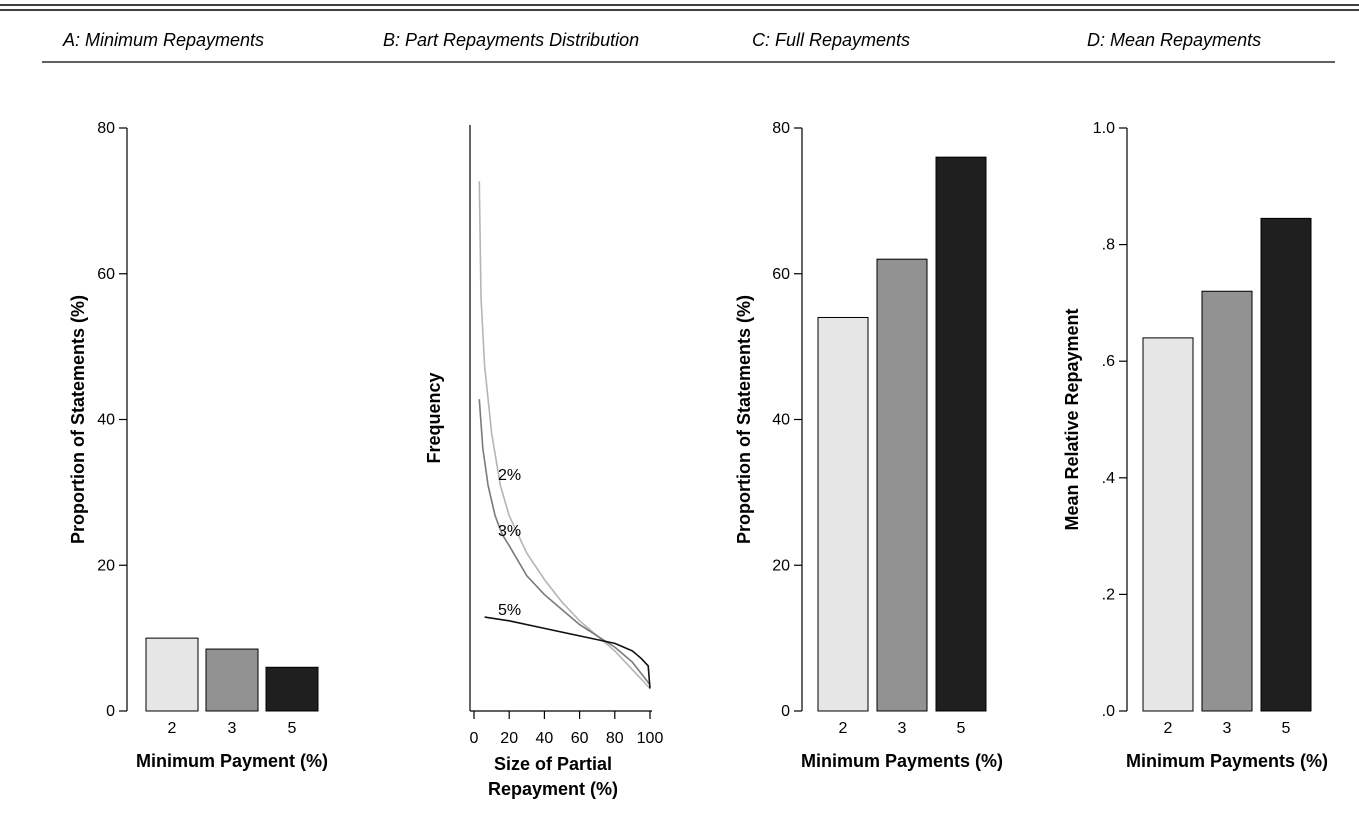  Describe the element at coordinates (1108, 245) in the screenshot. I see `y-tick-label: .8` at that location.